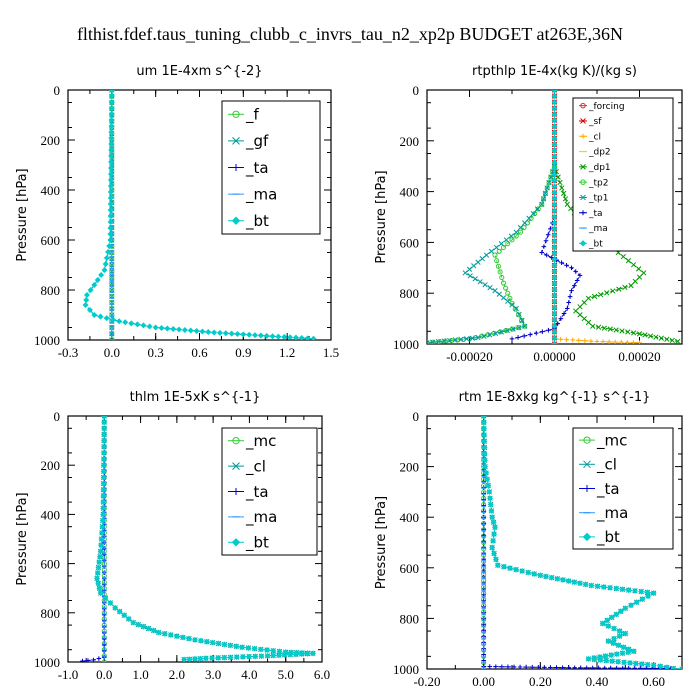 Image resolution: width=700 pixels, height=700 pixels. What do you see at coordinates (491, 255) in the screenshot?
I see `series-line-tp1` at bounding box center [491, 255].